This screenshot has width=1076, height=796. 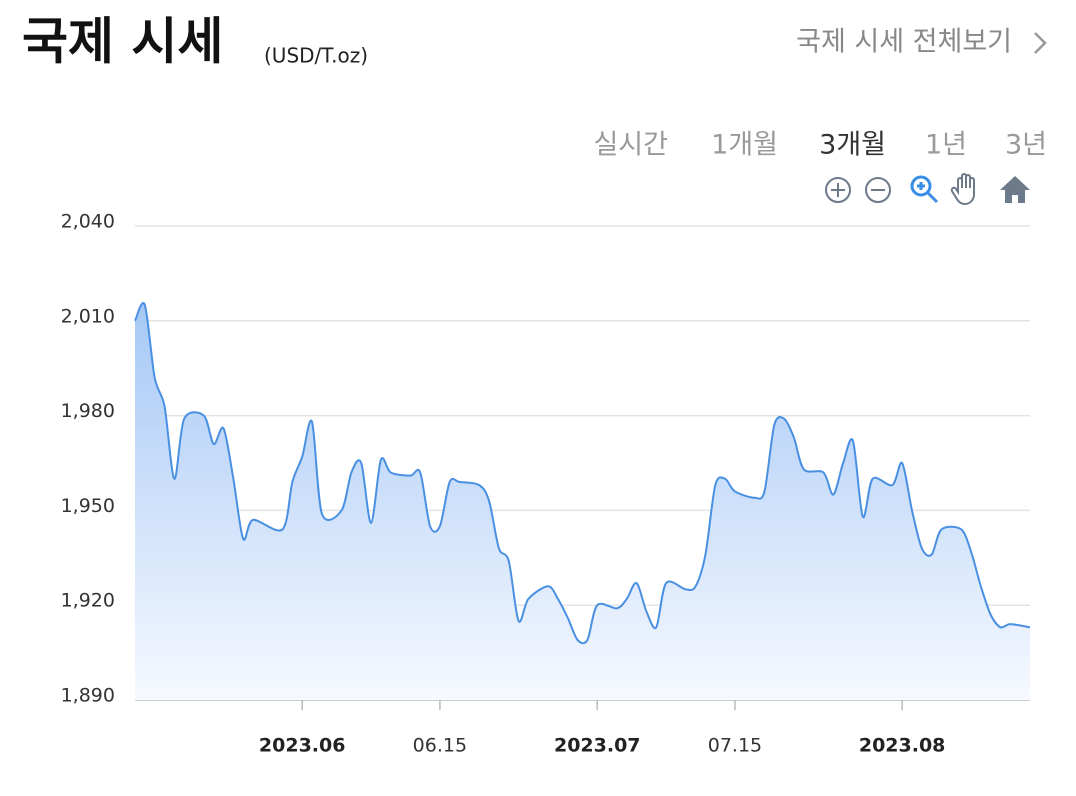 I want to click on zoom-select, so click(x=924, y=189).